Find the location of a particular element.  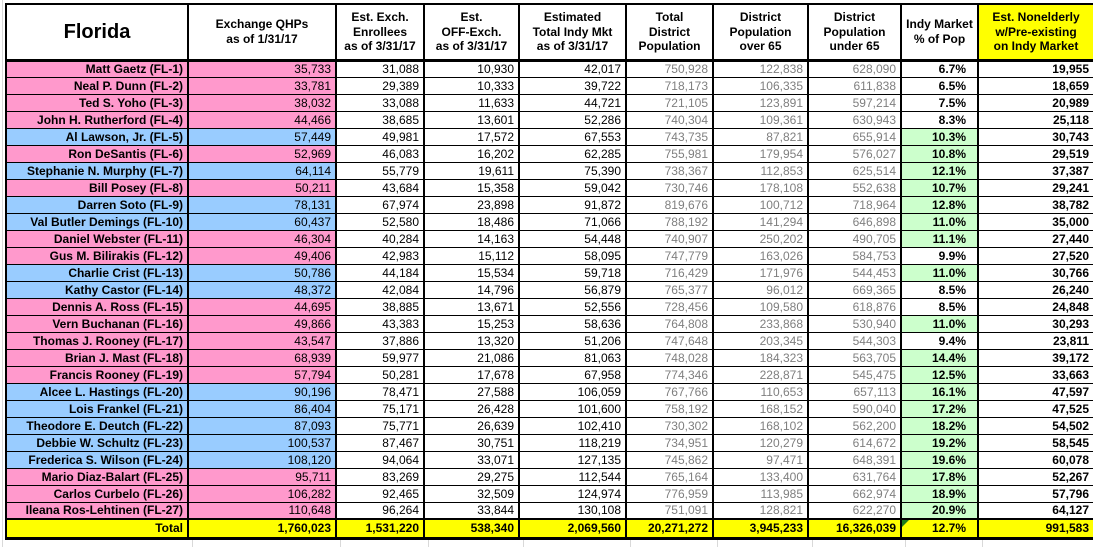

cell-est-nonelderly-preexisting: 58,545 is located at coordinates (1035, 442).